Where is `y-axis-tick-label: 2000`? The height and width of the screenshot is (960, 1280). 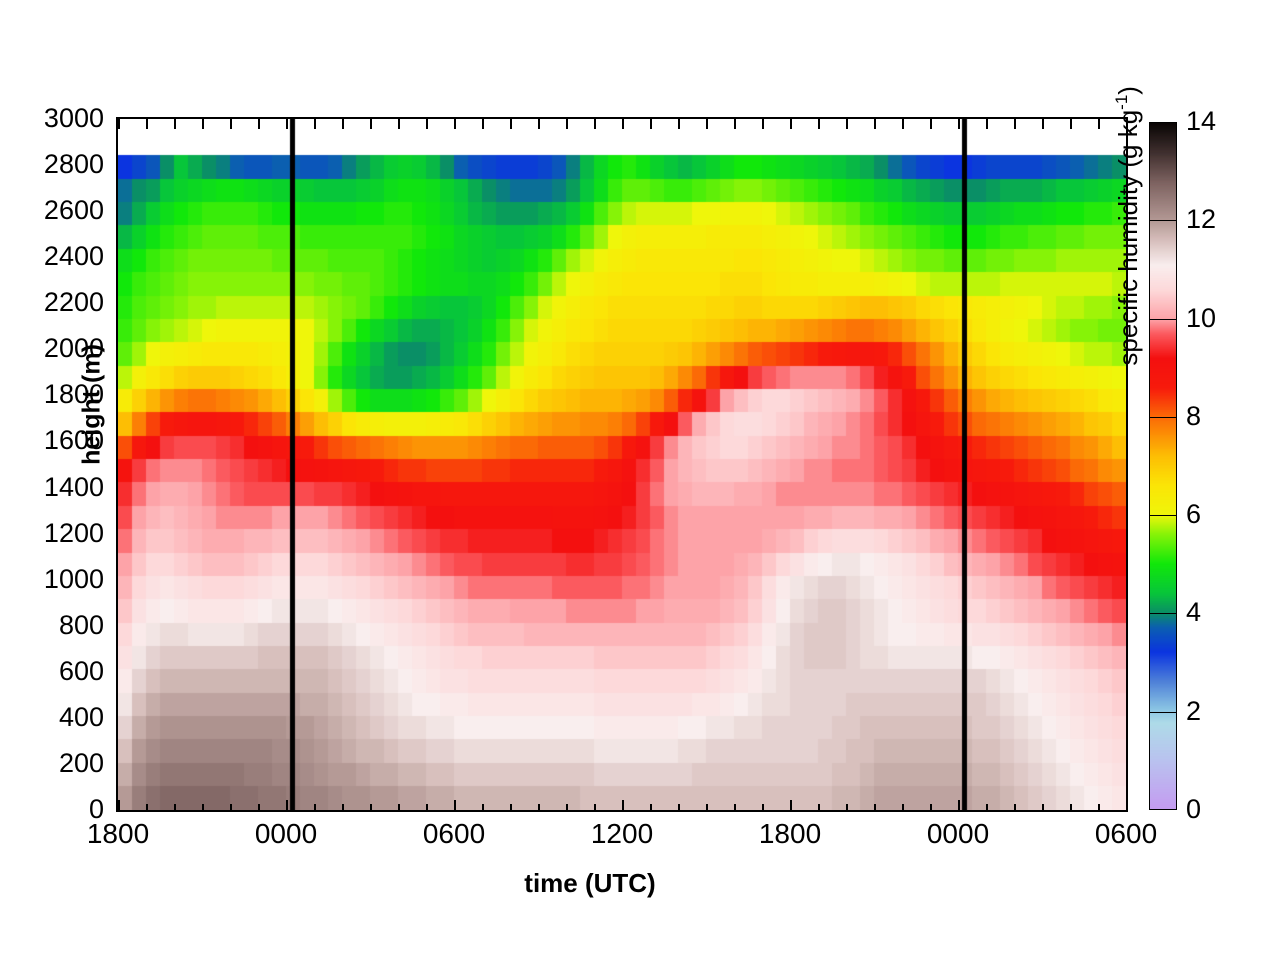 y-axis-tick-label: 2000 is located at coordinates (73, 348).